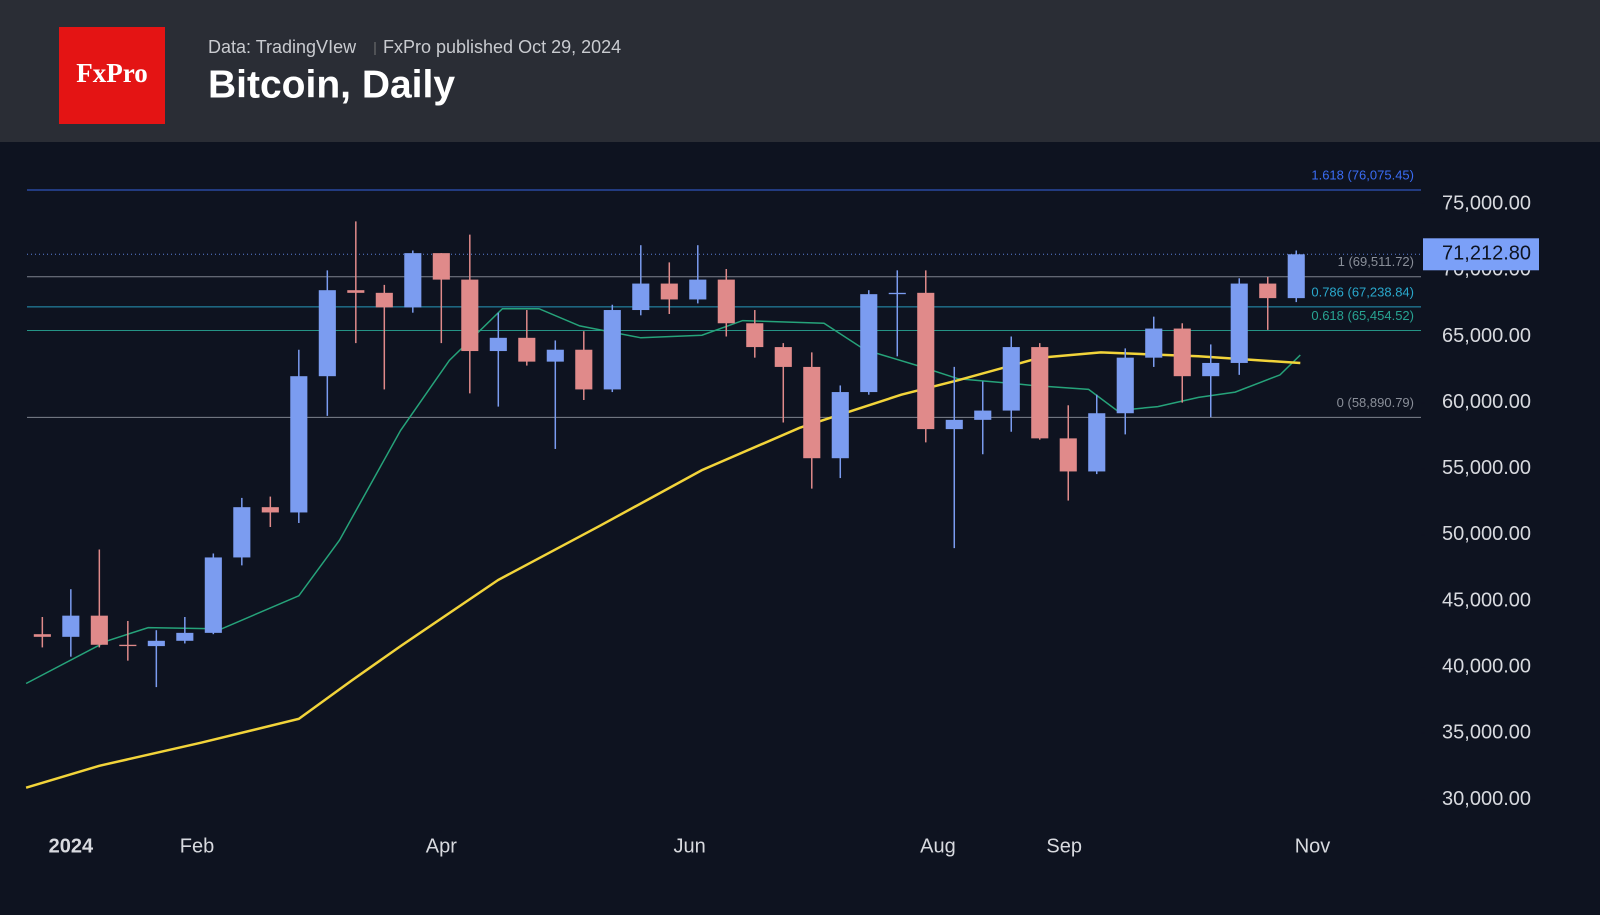  What do you see at coordinates (1375, 402) in the screenshot?
I see `fib-label: 0 (58,890.79)` at bounding box center [1375, 402].